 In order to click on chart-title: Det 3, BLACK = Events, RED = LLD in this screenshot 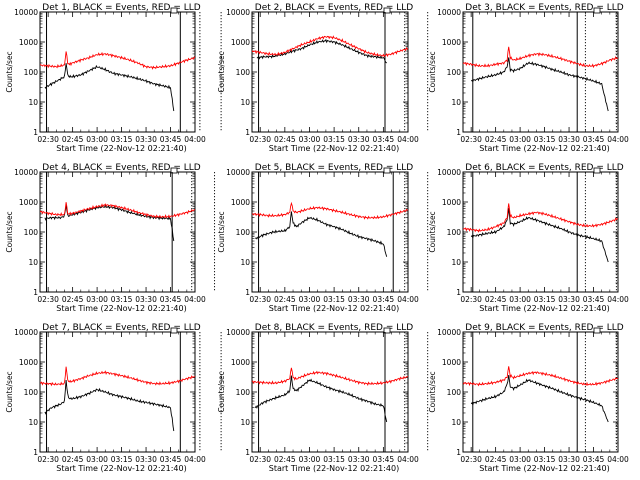, I will do `click(544, 8)`.